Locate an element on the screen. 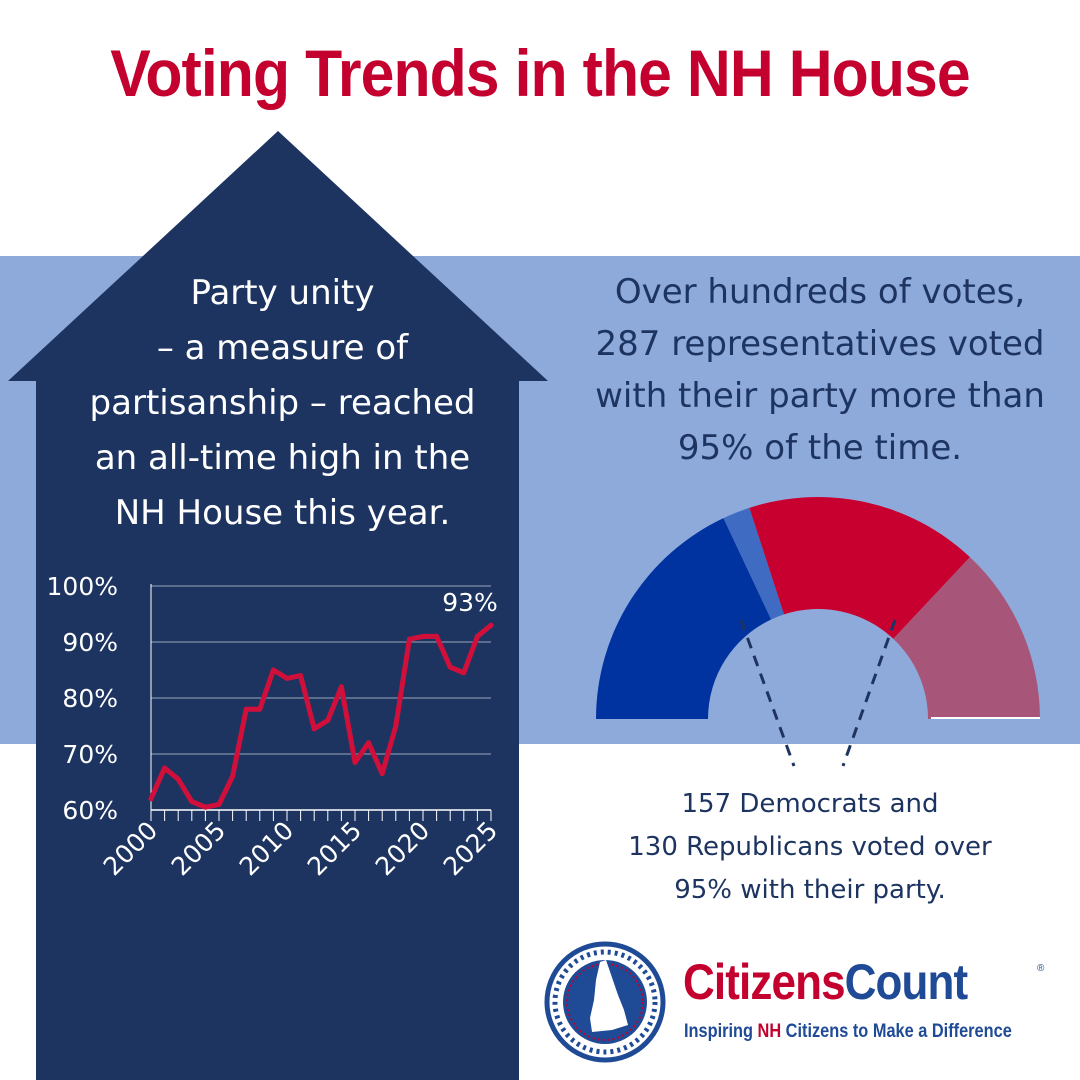  tagline-nh: NH is located at coordinates (769, 1031).